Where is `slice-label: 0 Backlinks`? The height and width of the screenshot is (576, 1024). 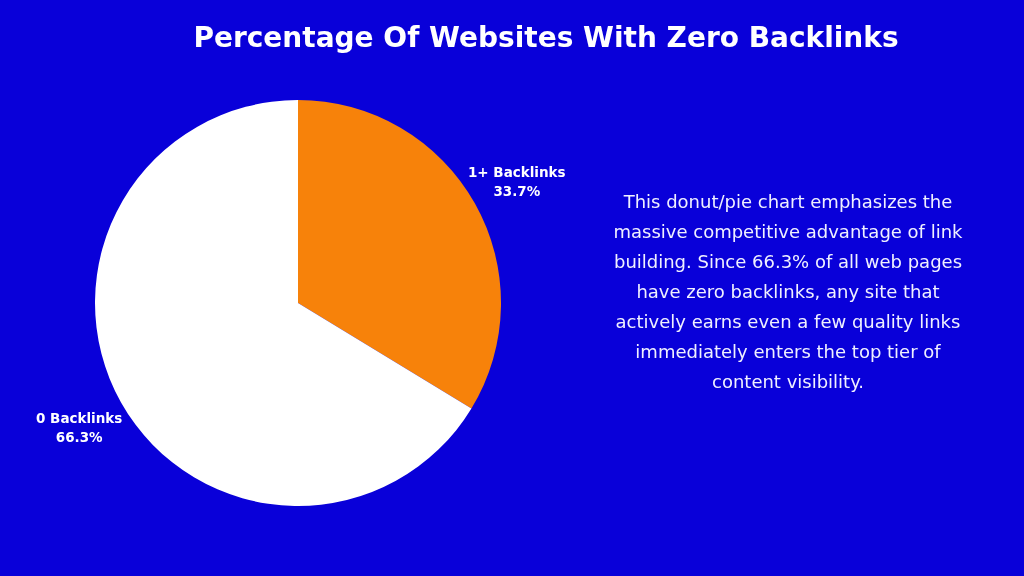 slice-label: 0 Backlinks is located at coordinates (79, 417).